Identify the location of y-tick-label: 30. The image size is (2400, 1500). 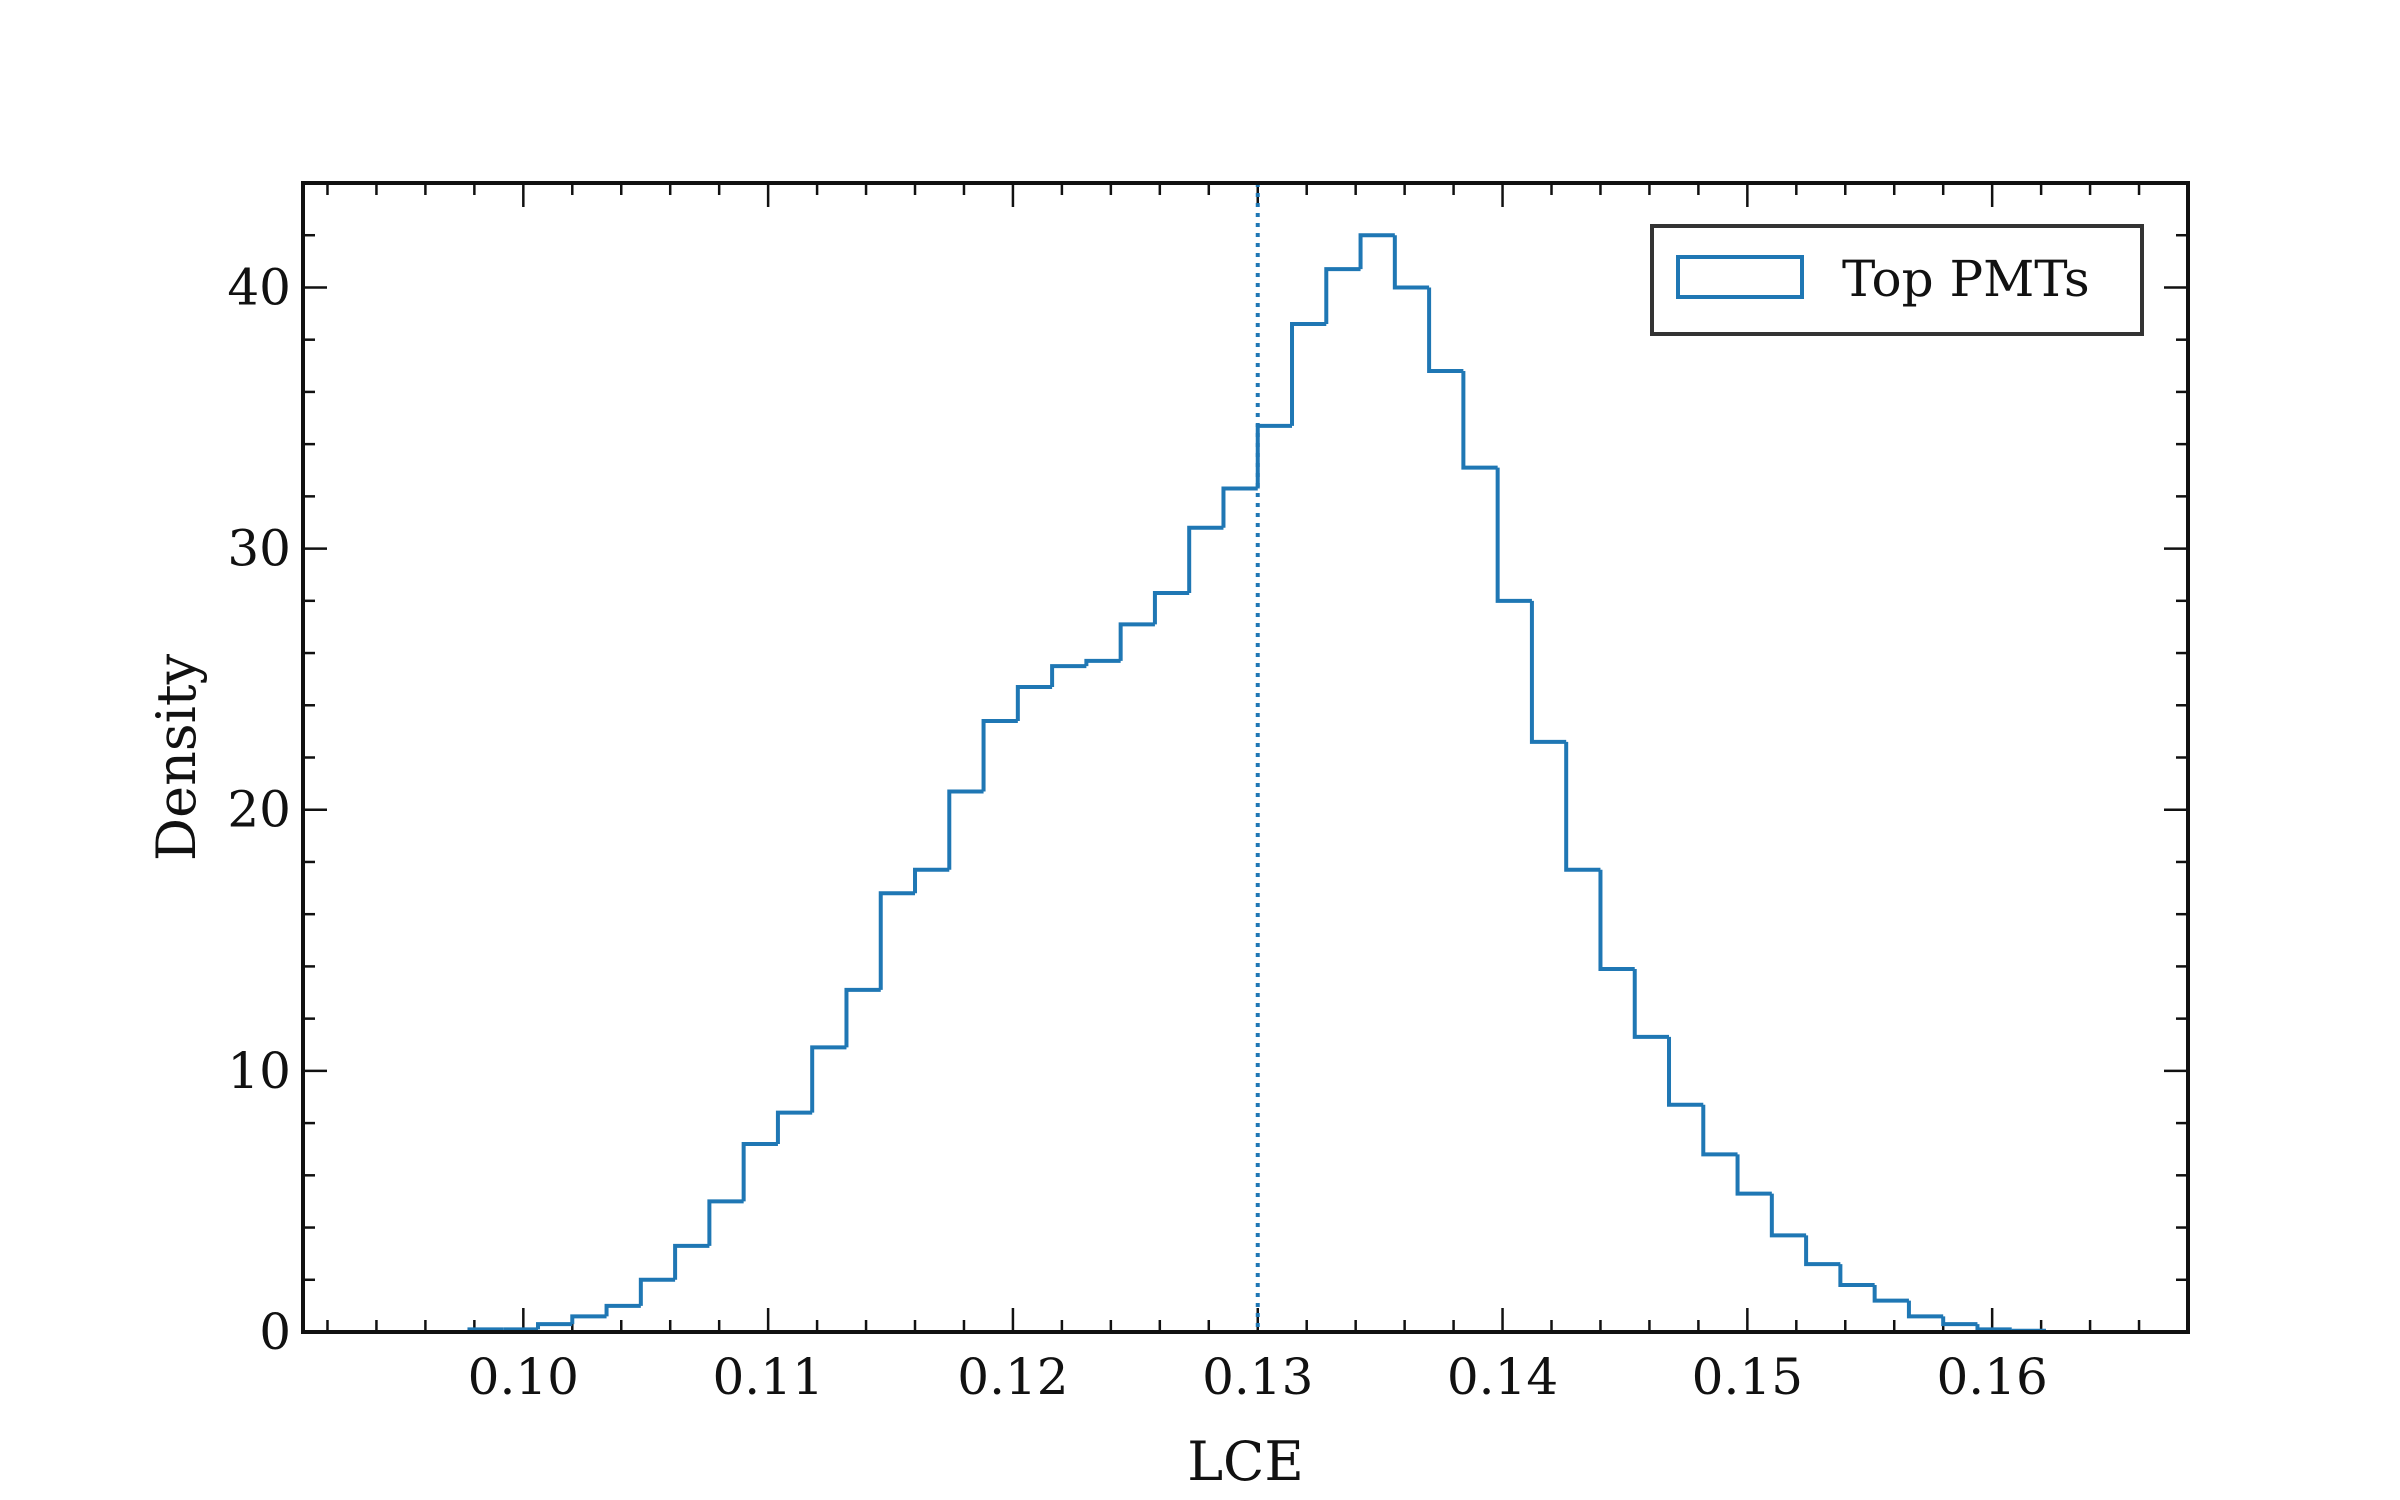
(259, 549).